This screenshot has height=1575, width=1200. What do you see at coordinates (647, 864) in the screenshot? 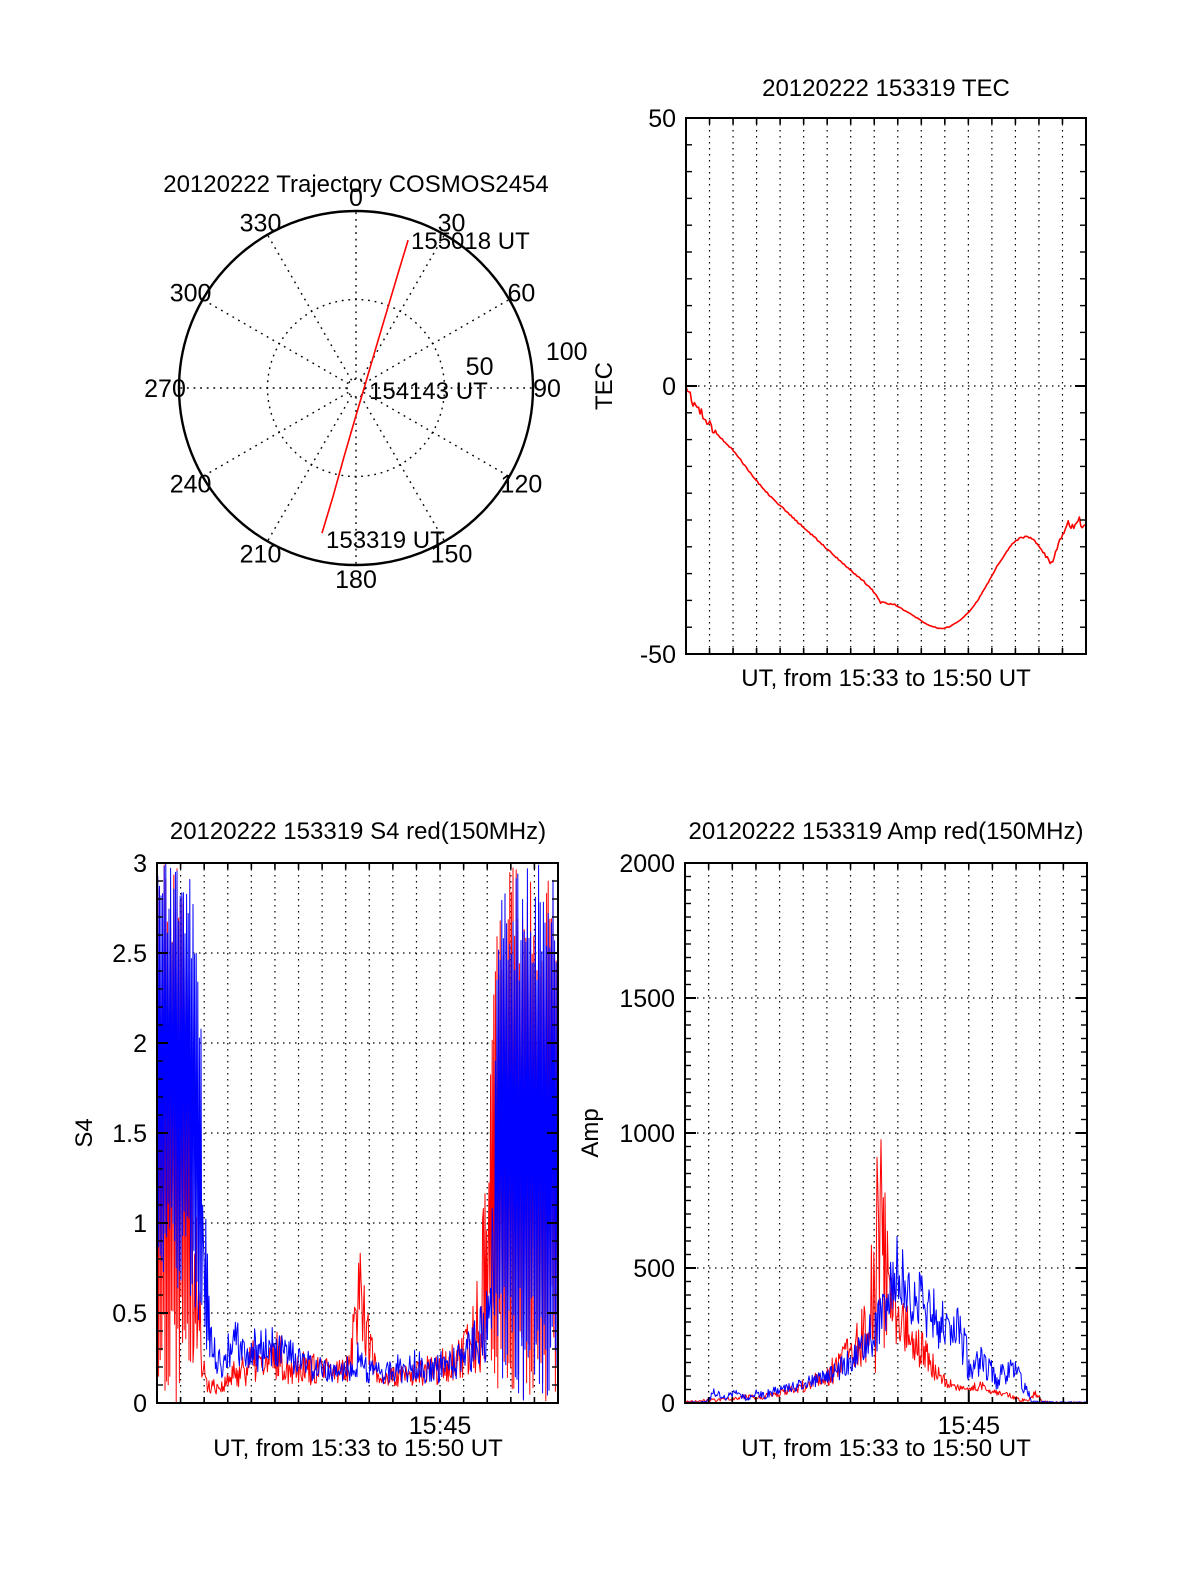
I see `y-tick-label: 2000` at bounding box center [647, 864].